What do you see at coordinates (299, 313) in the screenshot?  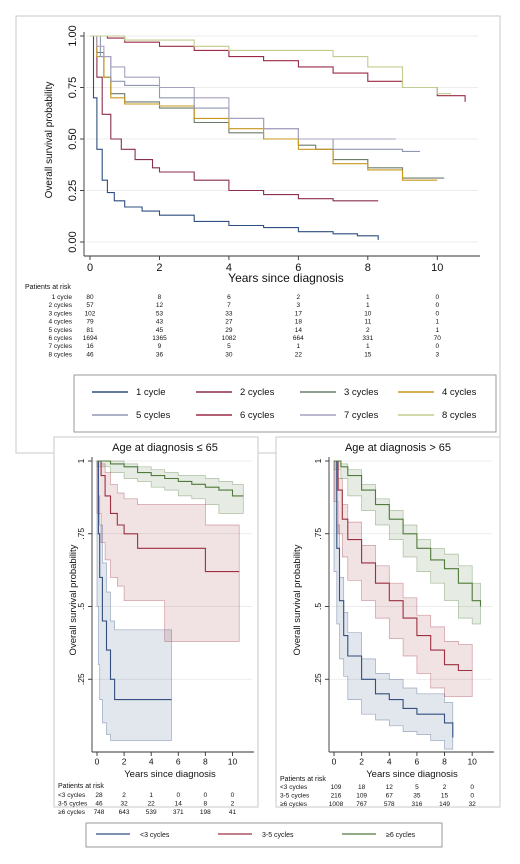 I see `top-risk-value: 17` at bounding box center [299, 313].